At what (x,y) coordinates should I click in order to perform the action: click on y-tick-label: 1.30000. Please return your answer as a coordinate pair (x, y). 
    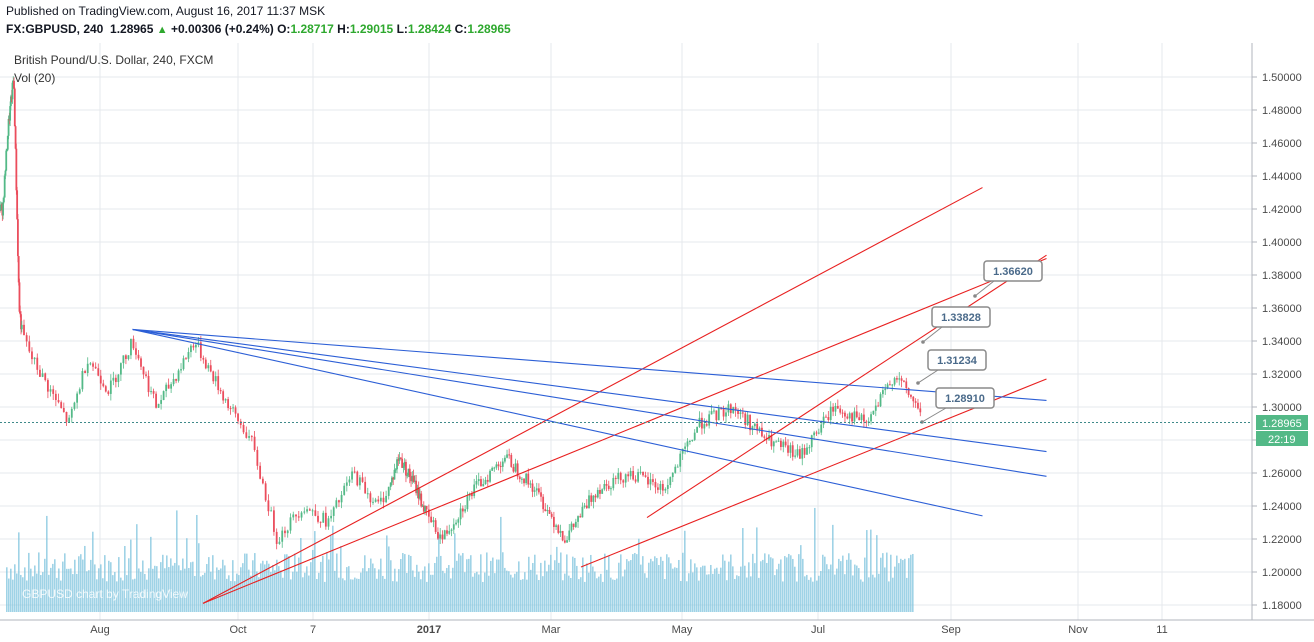
    Looking at the image, I should click on (1282, 408).